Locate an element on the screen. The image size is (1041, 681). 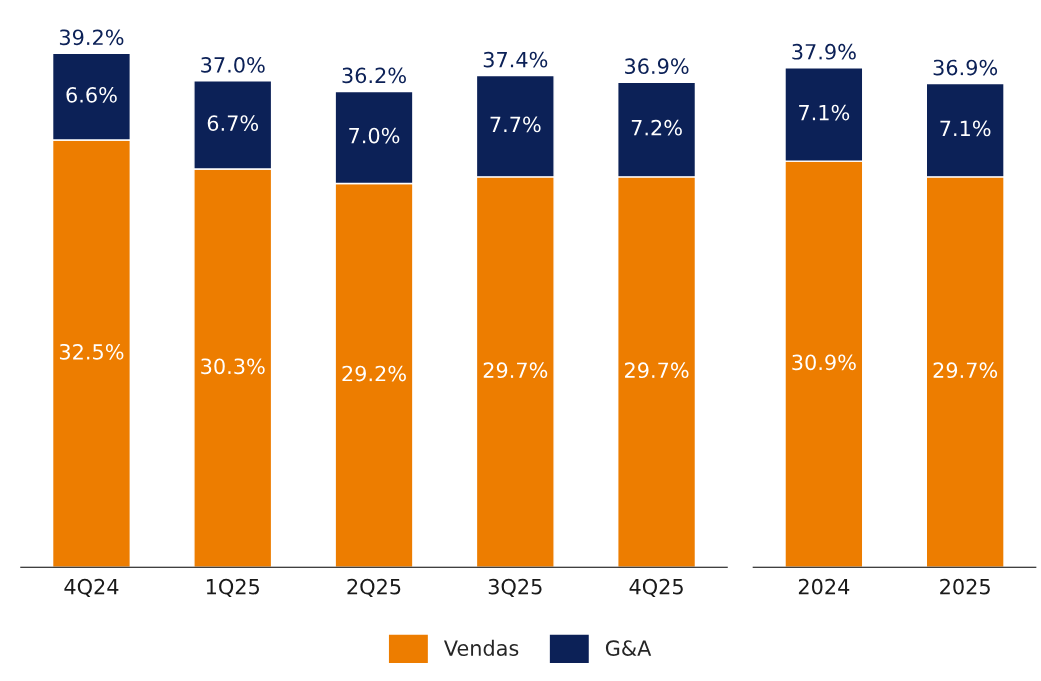
data-label: 7.0% is located at coordinates (374, 135).